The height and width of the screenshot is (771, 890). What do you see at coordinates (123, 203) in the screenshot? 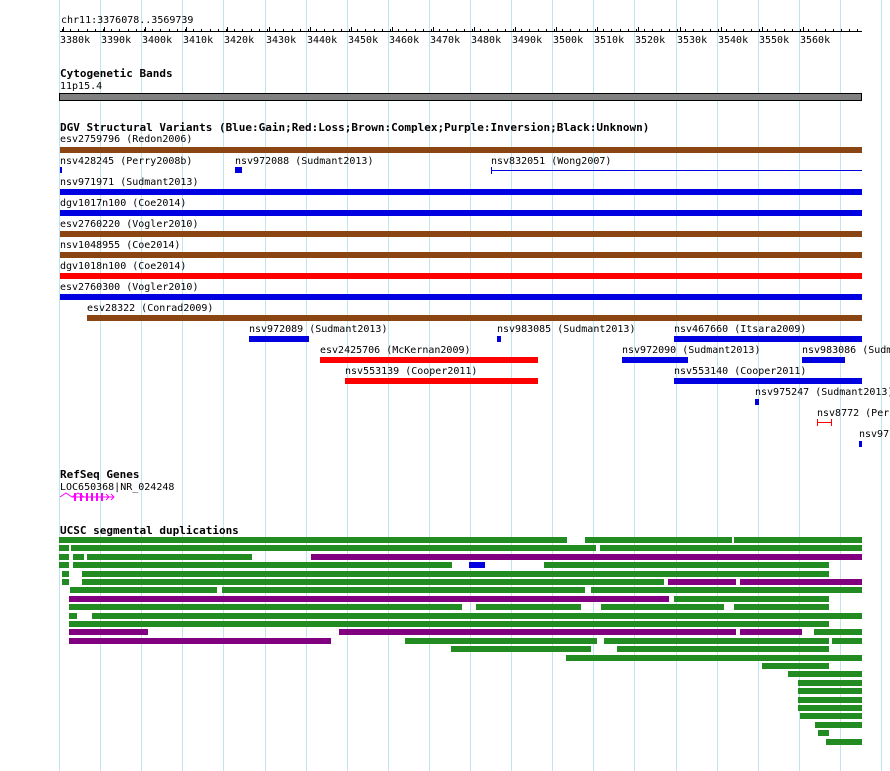
I see `dgv-feature-label: dgv1017n100 (Coe2014)` at bounding box center [123, 203].